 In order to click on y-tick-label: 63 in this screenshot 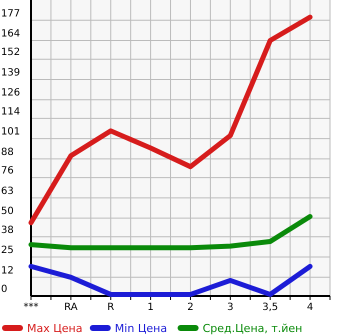, I will do `click(7, 191)`.